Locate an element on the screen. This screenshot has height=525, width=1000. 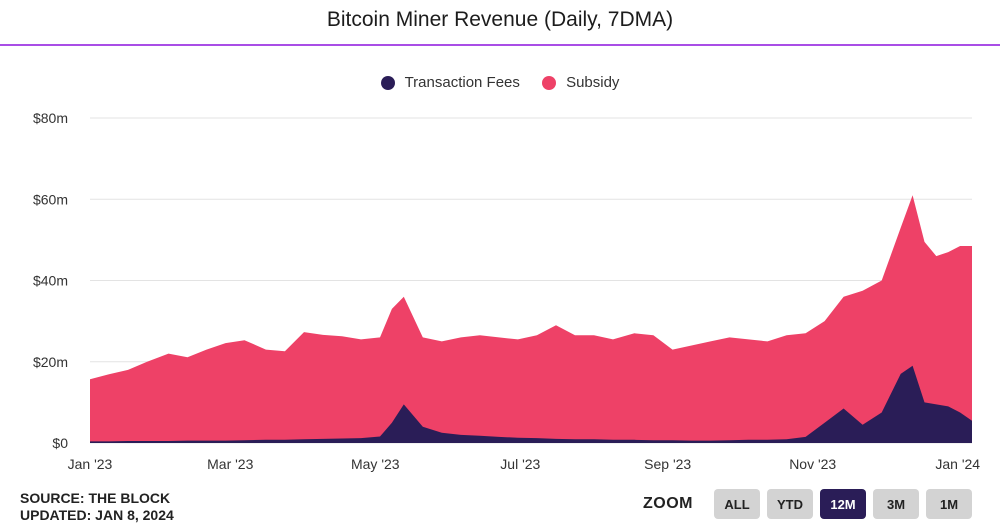
zoom-ytd-button: YTD is located at coordinates (790, 504).